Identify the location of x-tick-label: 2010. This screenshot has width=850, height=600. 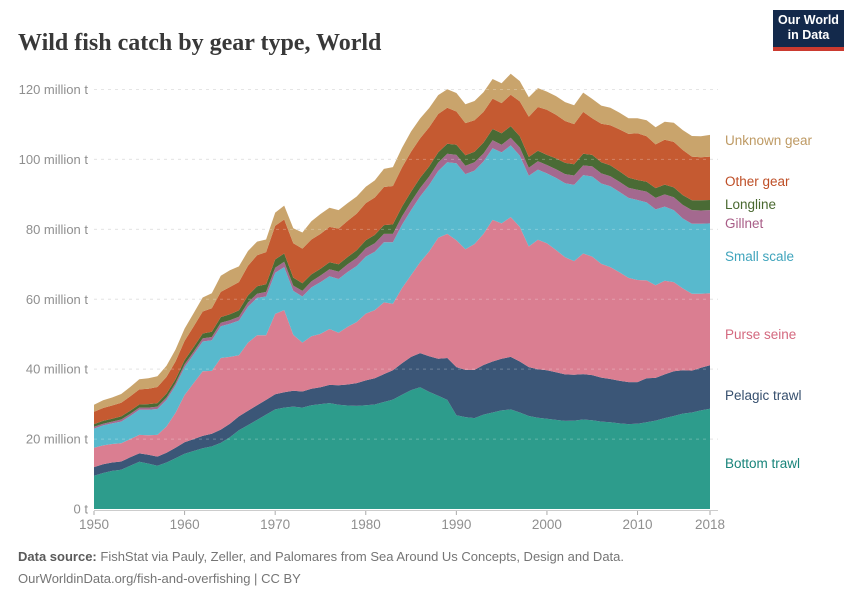
(638, 524).